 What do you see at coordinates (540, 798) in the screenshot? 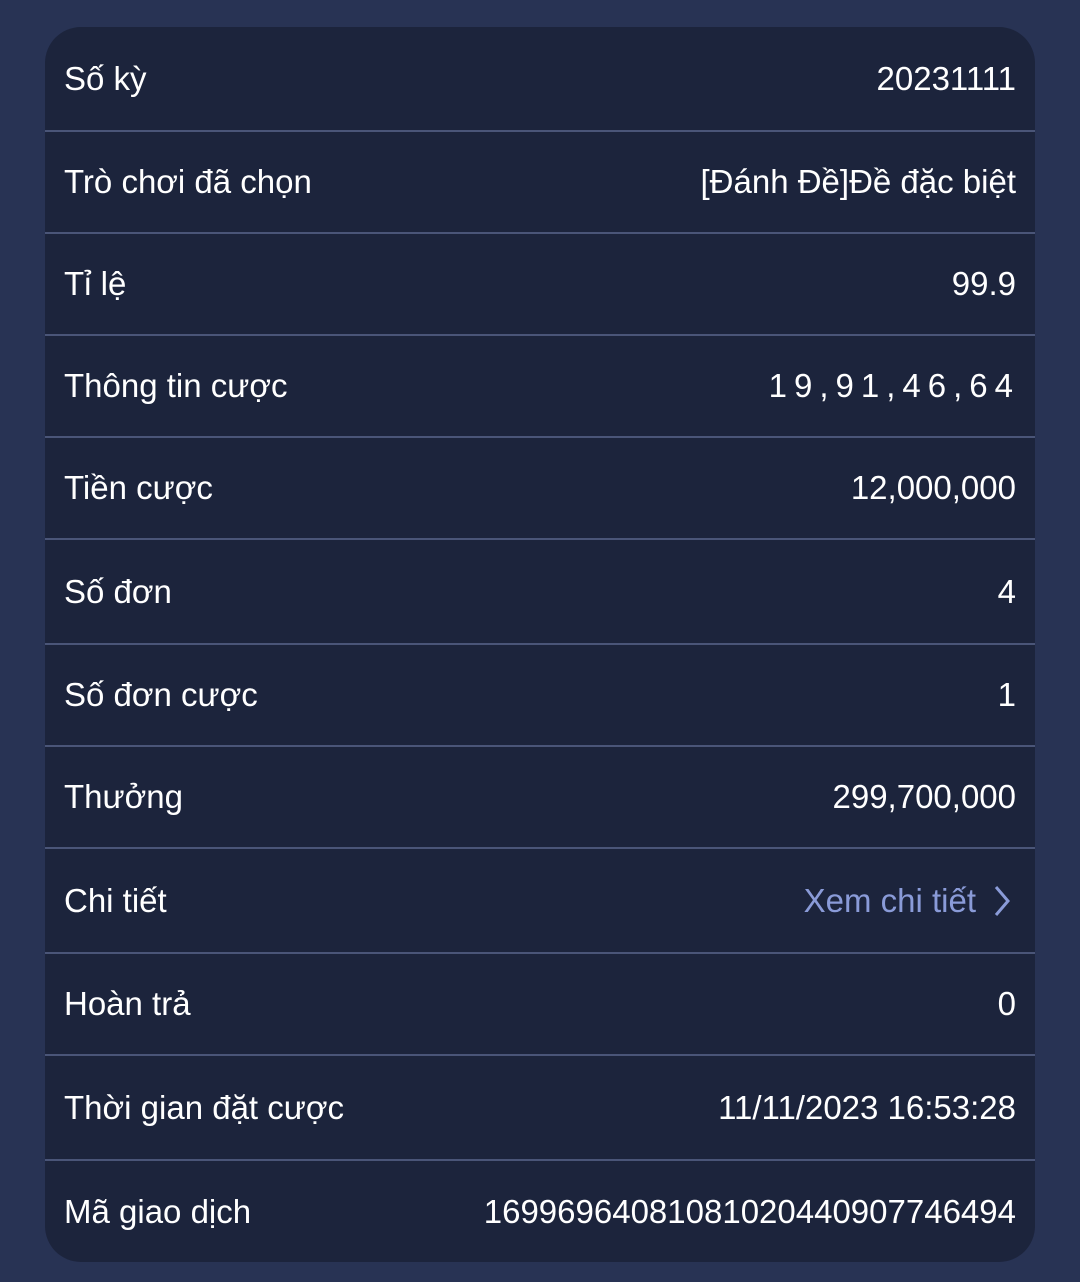
I see `row-prize: Thưởng 299,700,000` at bounding box center [540, 798].